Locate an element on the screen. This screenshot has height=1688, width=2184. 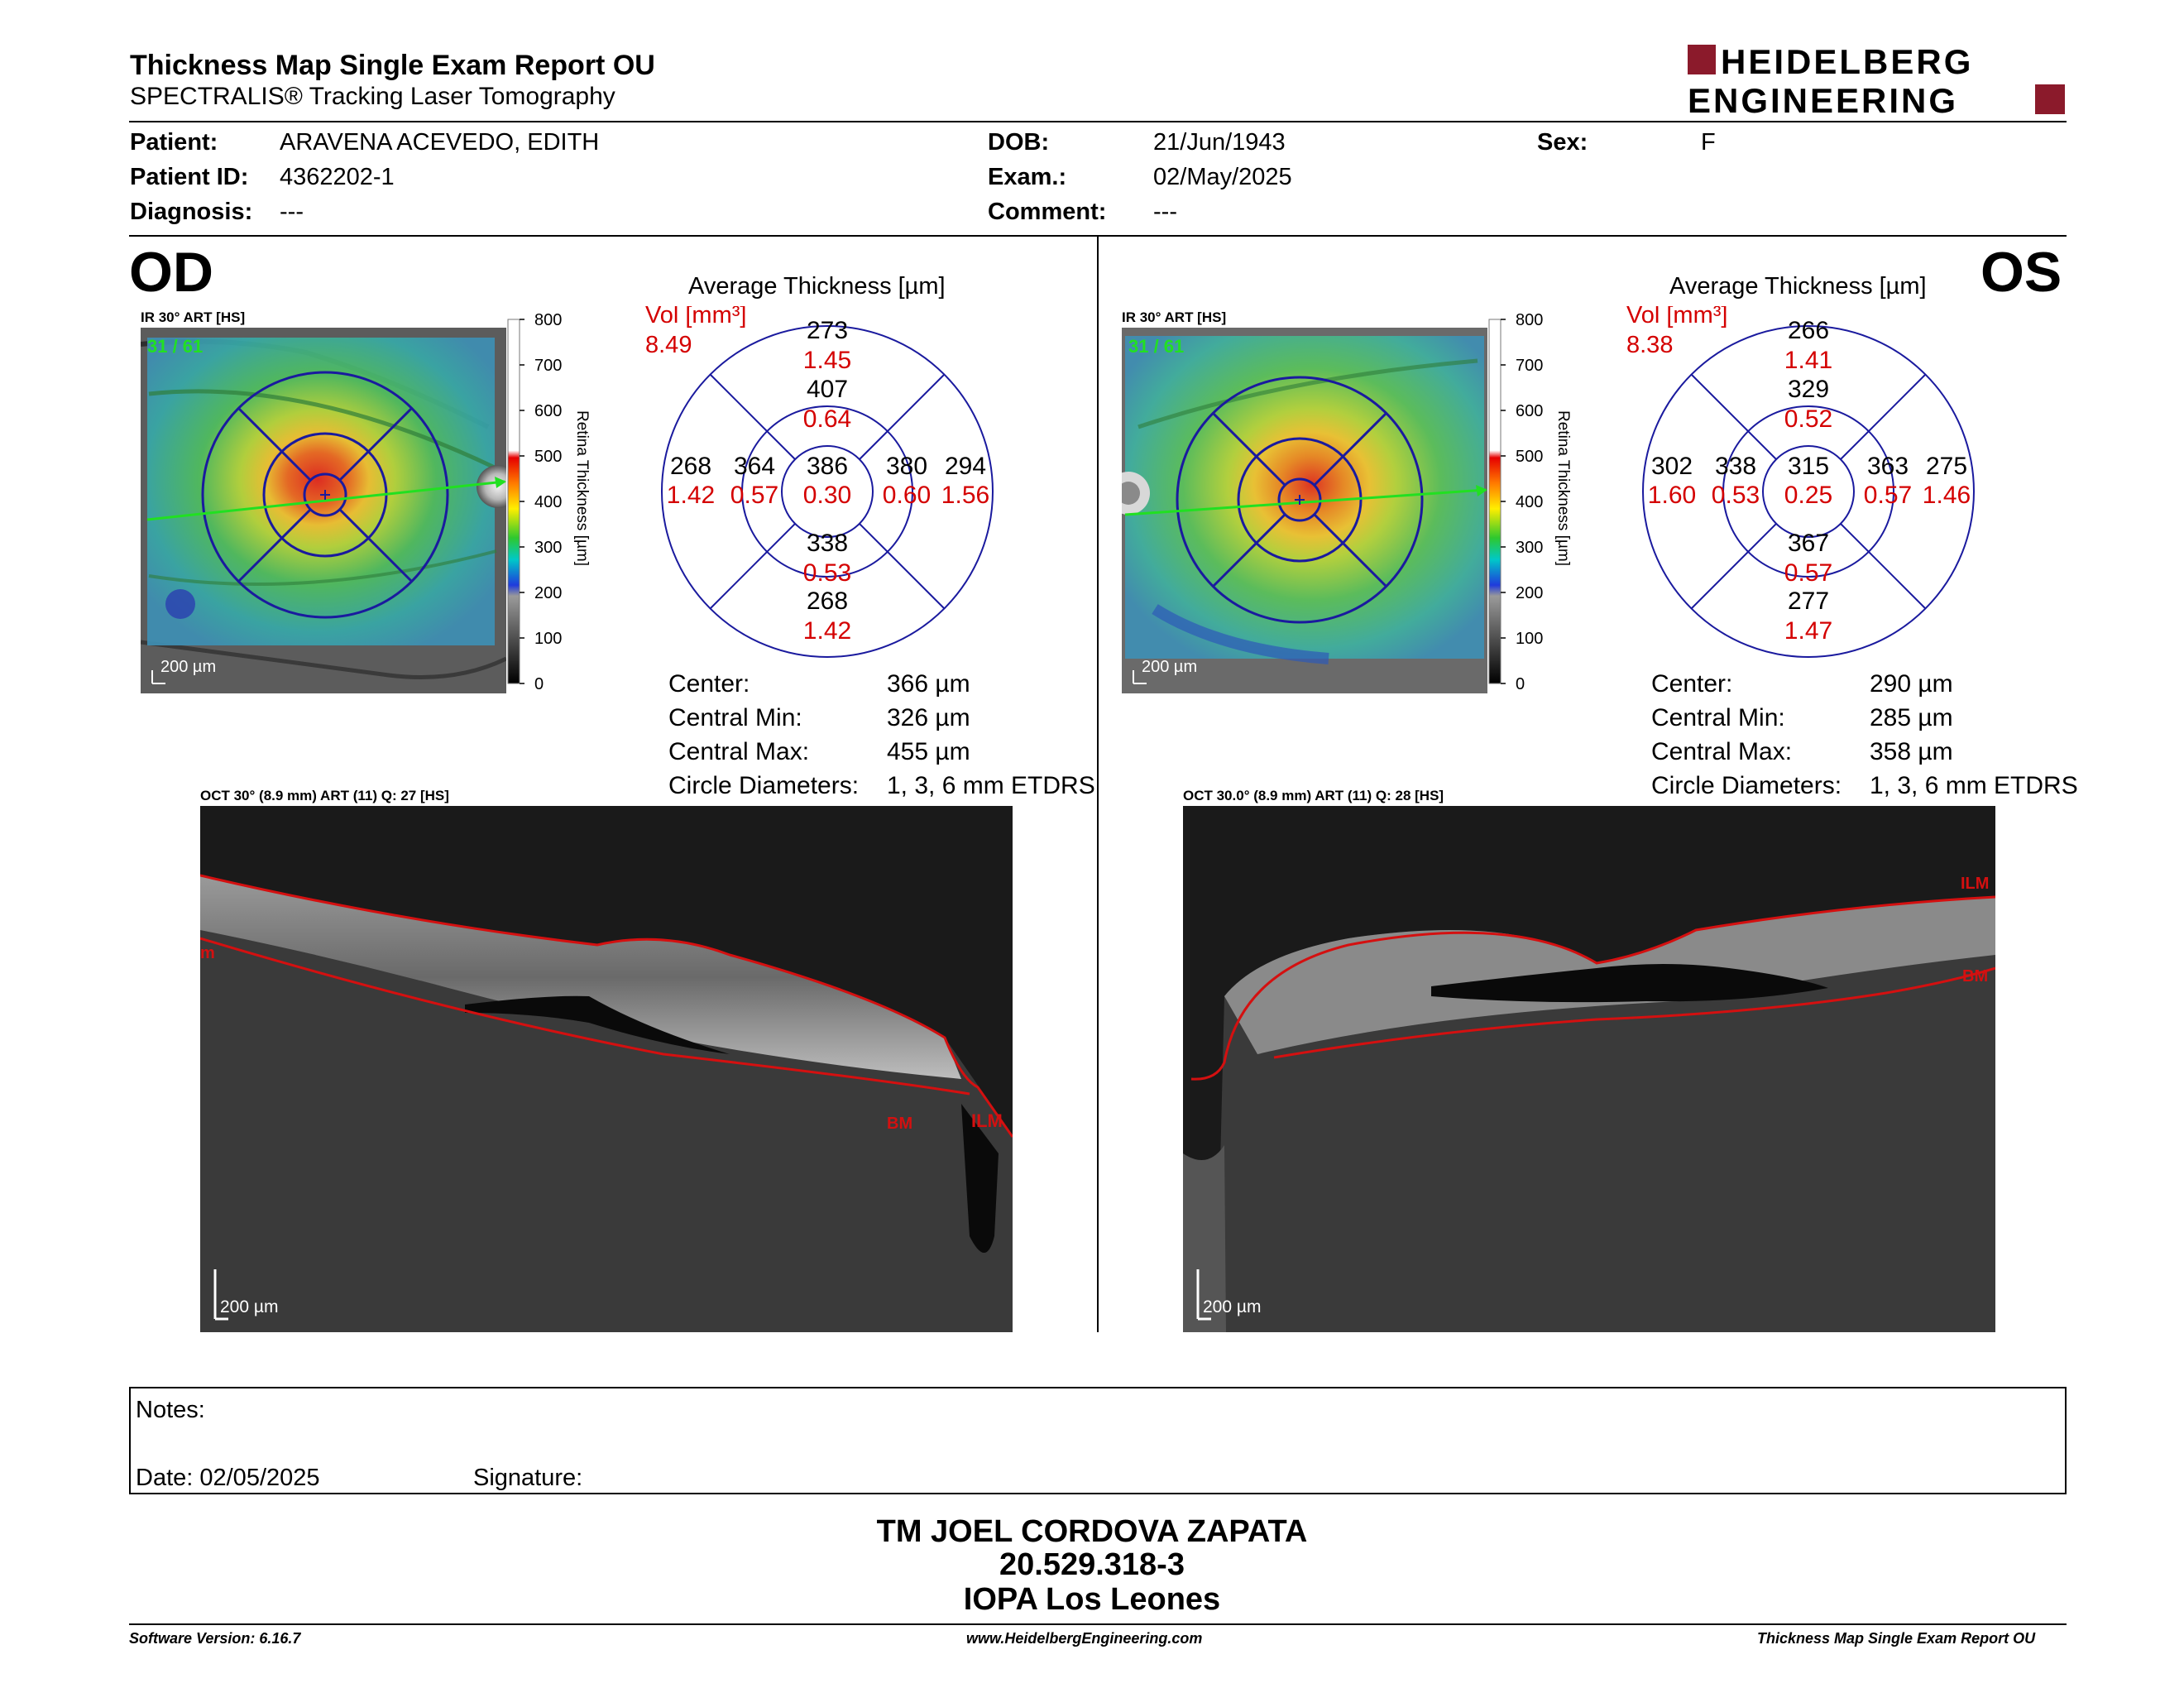
od-outer-right-volume: 1.56 is located at coordinates (965, 495).